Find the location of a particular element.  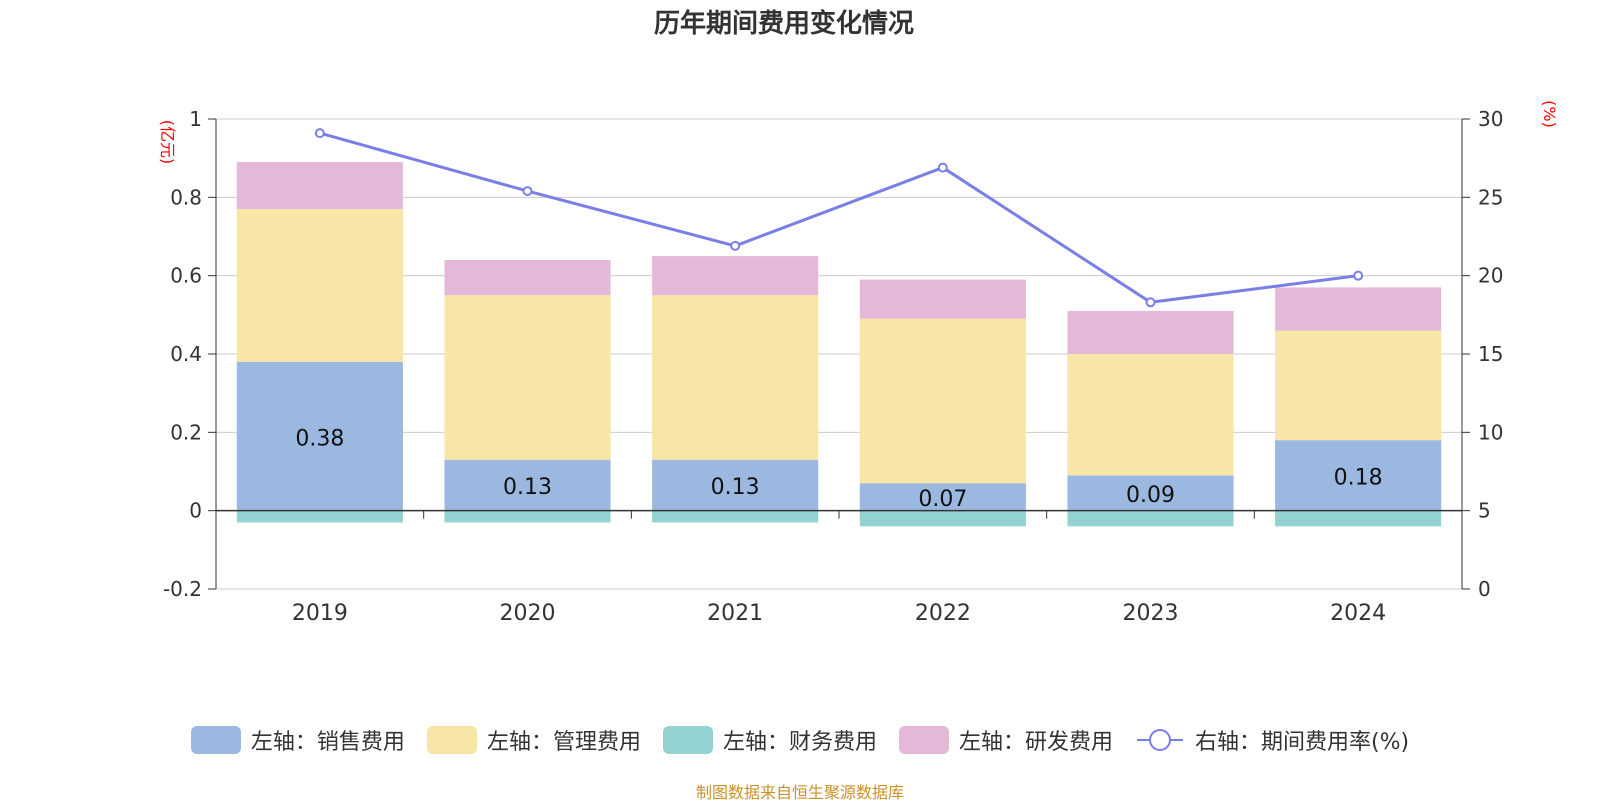

x-axis-tick-label: 2019 is located at coordinates (320, 613).